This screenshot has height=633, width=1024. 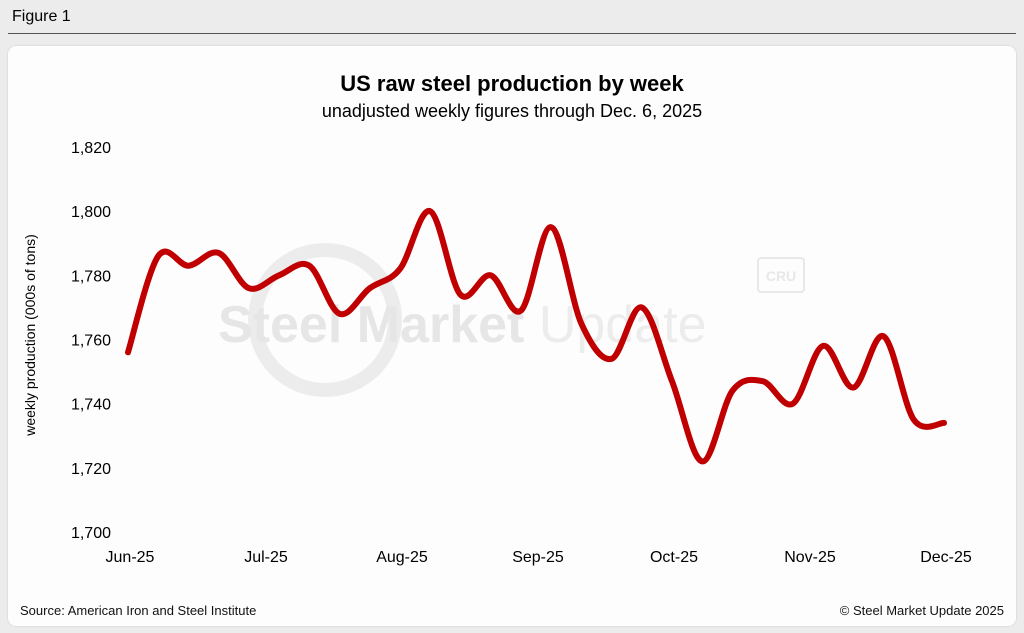 I want to click on chart-title: US raw steel production by week, so click(x=512, y=83).